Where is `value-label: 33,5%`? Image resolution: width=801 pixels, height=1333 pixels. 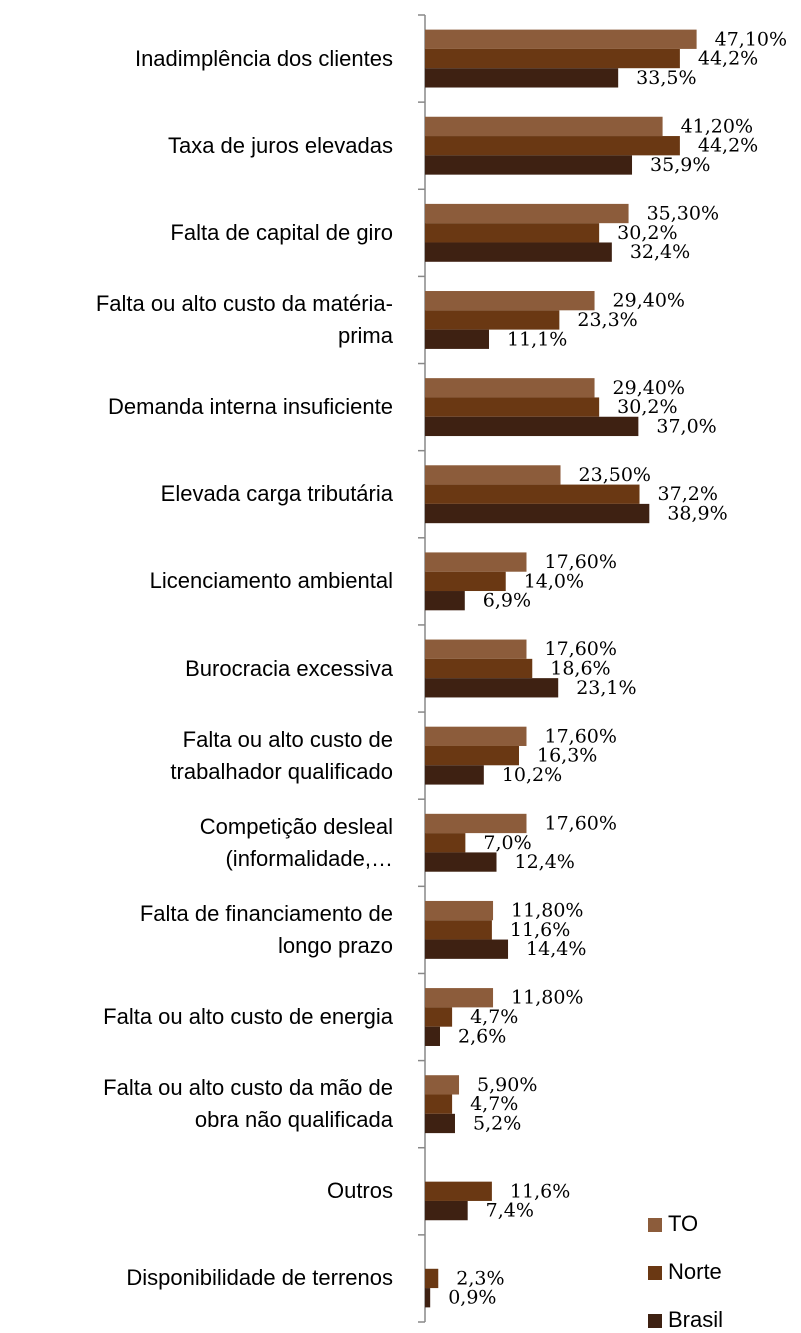 value-label: 33,5% is located at coordinates (666, 78).